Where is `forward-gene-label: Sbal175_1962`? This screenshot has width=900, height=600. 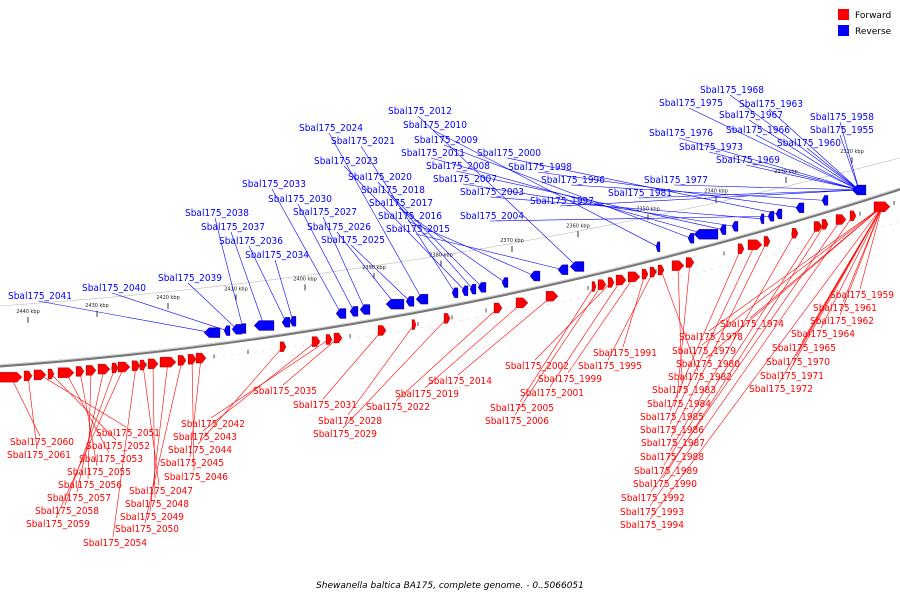
forward-gene-label: Sbal175_1962 is located at coordinates (842, 321).